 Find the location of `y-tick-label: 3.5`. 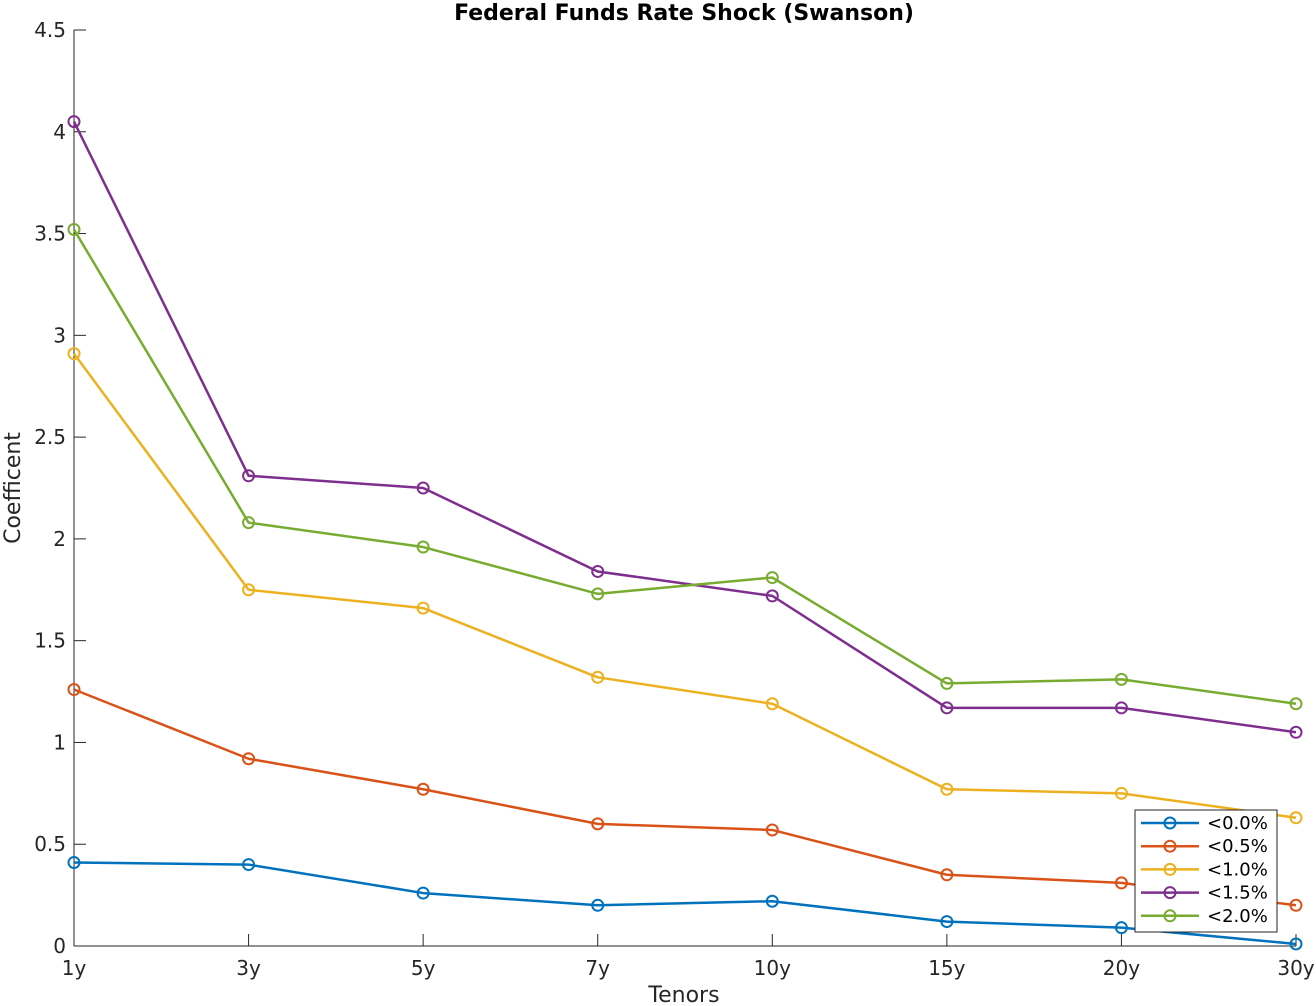

y-tick-label: 3.5 is located at coordinates (50, 234).